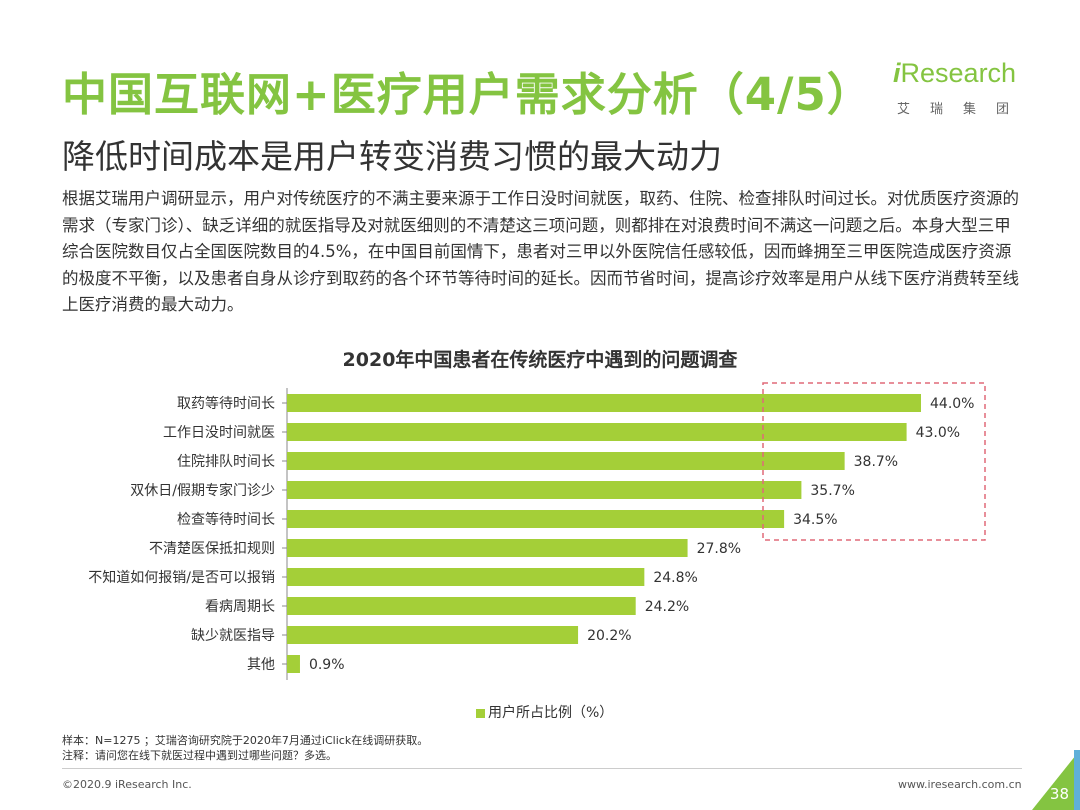  I want to click on category-label: 缺少就医指导, so click(233, 636).